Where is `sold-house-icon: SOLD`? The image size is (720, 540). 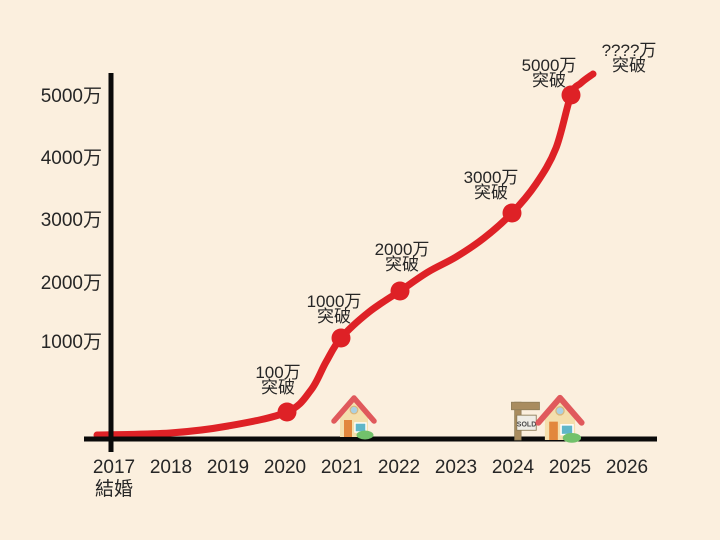
sold-house-icon: SOLD is located at coordinates (548, 418).